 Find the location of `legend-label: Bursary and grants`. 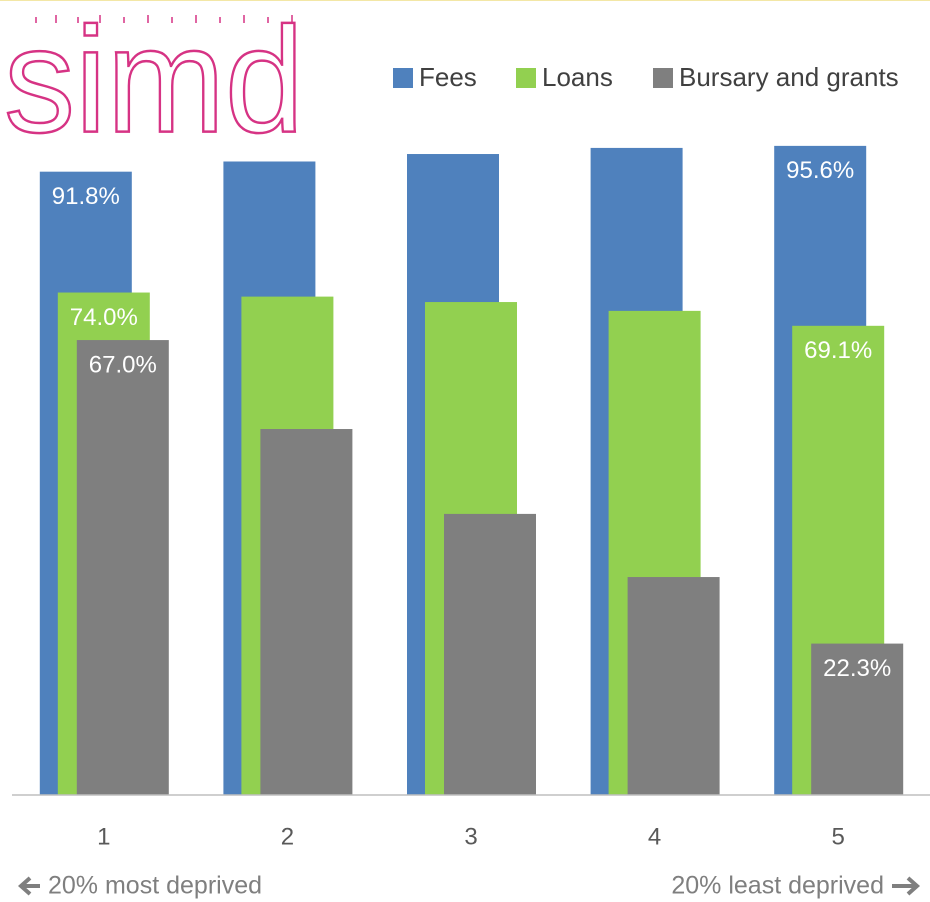

legend-label: Bursary and grants is located at coordinates (789, 77).